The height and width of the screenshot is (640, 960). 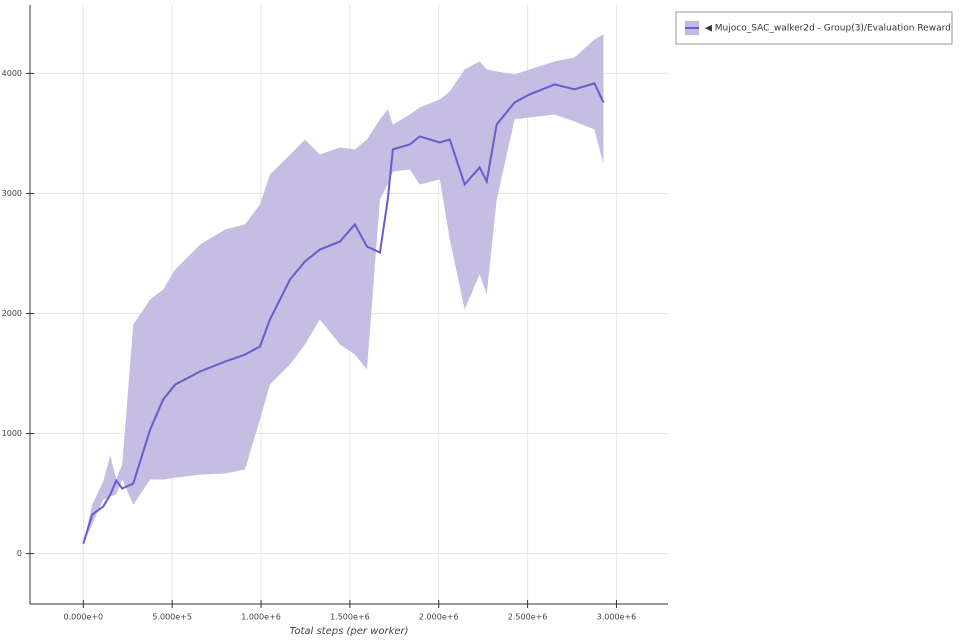 What do you see at coordinates (350, 617) in the screenshot?
I see `x-tick-label: 1.500e+6` at bounding box center [350, 617].